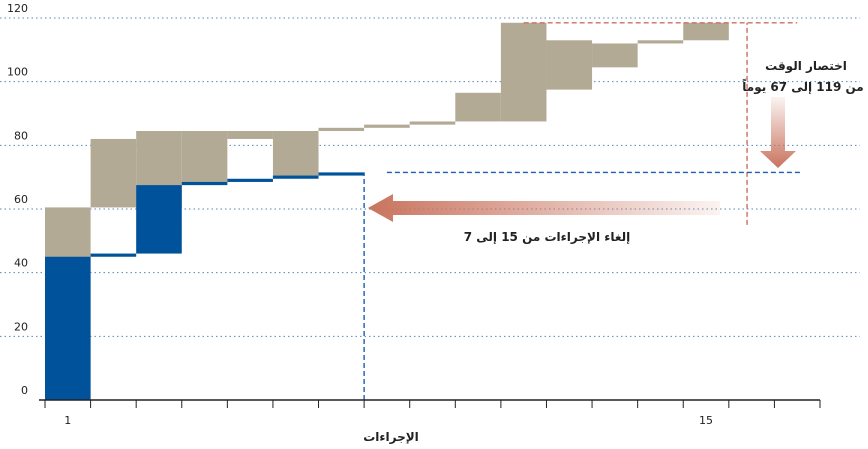 The image size is (868, 449). Describe the element at coordinates (615, 55) in the screenshot. I see `bar-segment-s0-x13` at that location.